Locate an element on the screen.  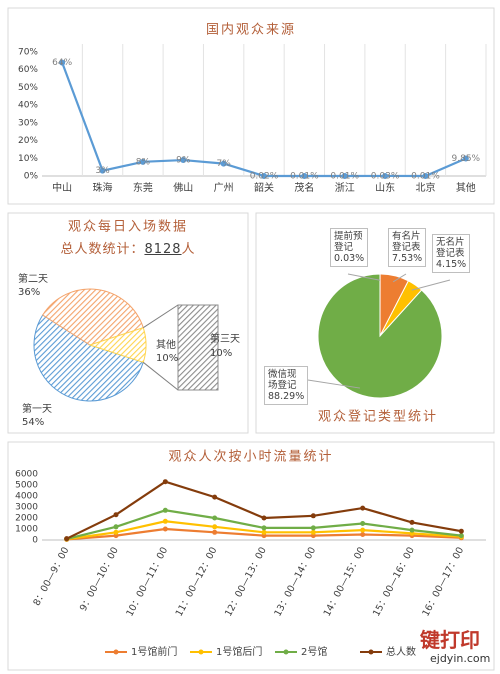
y-tick-label: 6000 is located at coordinates (26, 475).